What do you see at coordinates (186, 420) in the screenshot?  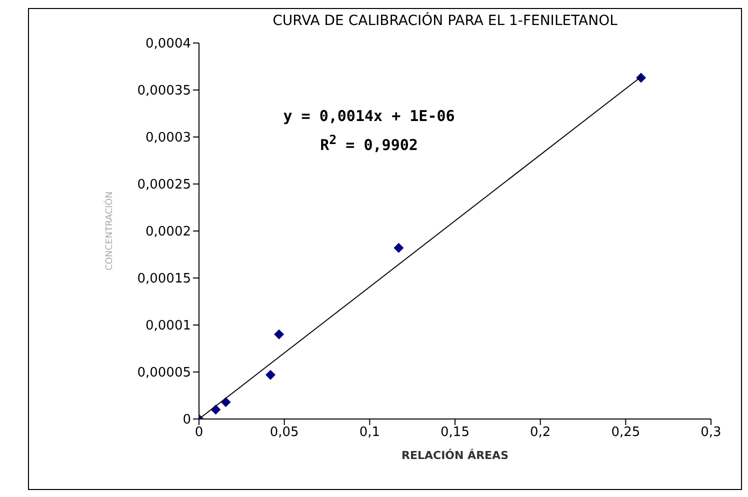 I see `y-tick-label: 0` at bounding box center [186, 420].